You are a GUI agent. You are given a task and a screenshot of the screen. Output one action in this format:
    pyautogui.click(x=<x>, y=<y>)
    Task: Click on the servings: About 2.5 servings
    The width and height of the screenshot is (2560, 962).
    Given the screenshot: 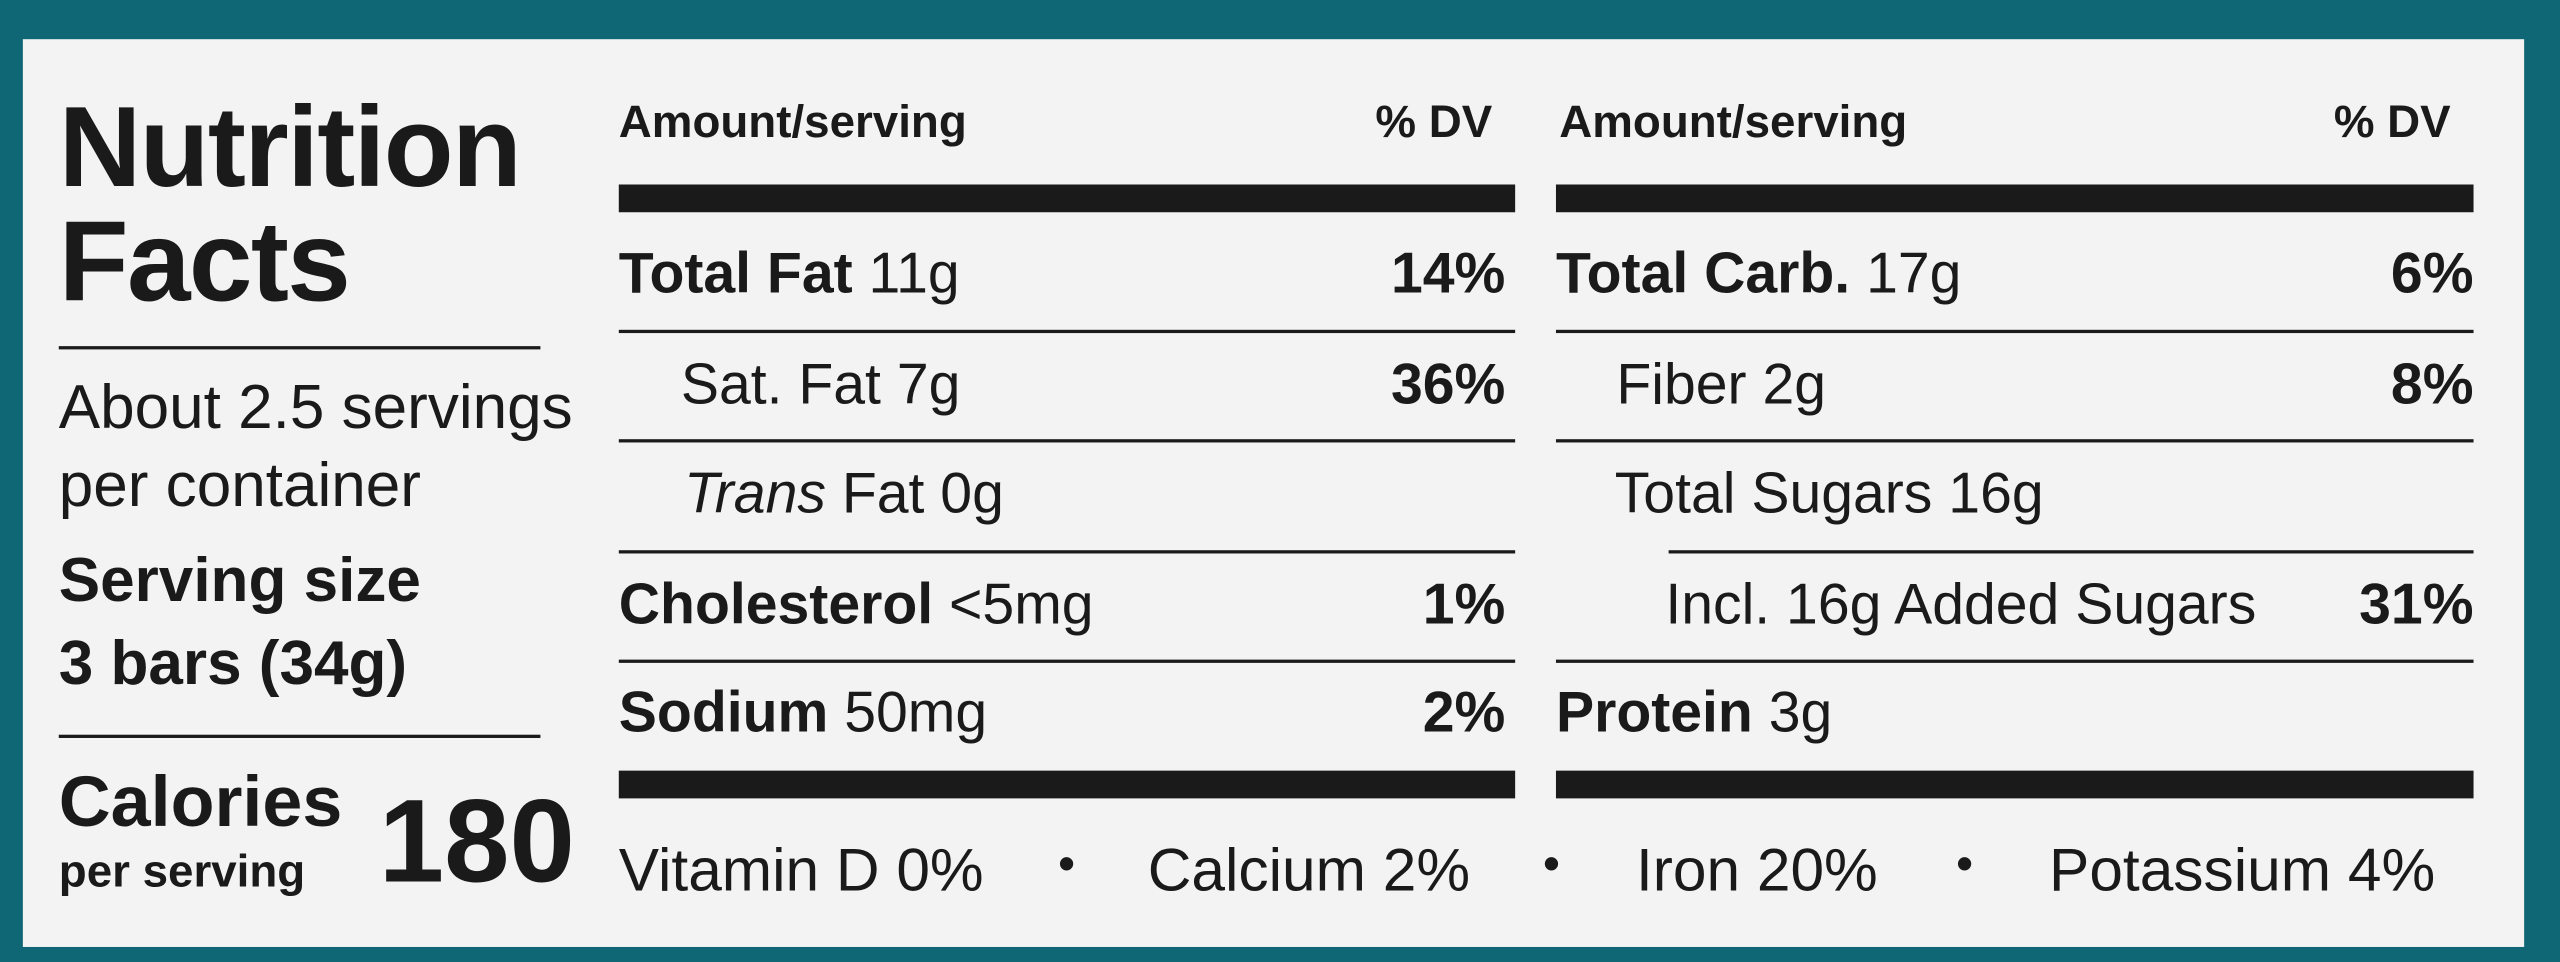 What is the action you would take?
    pyautogui.click(x=315, y=408)
    